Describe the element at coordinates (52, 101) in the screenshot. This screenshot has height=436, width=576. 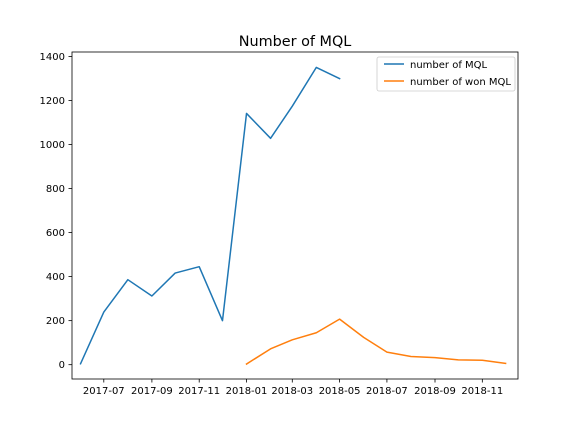
I see `y-tick-label: 1200` at that location.